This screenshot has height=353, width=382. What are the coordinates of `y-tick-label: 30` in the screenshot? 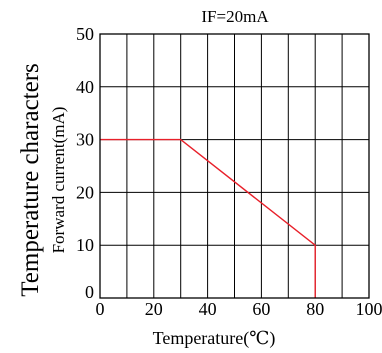 It's located at (85, 140).